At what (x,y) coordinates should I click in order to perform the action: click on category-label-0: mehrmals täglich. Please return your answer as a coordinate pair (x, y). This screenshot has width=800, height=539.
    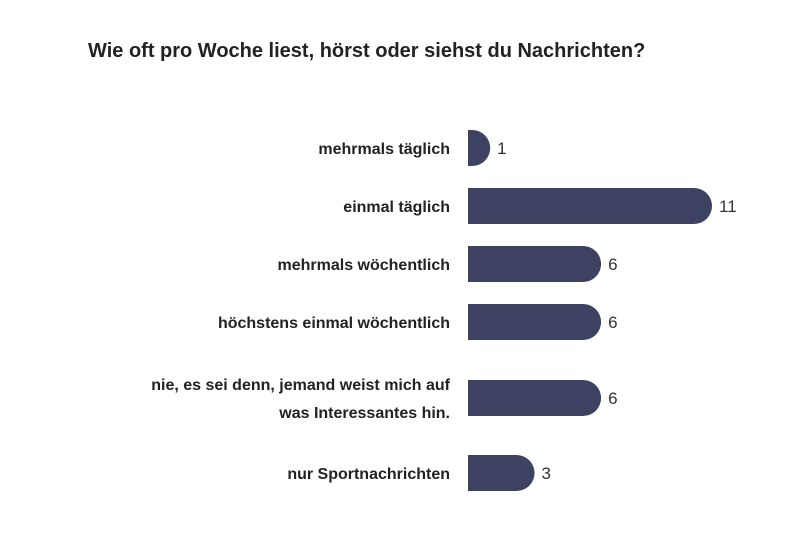
    Looking at the image, I should click on (384, 149).